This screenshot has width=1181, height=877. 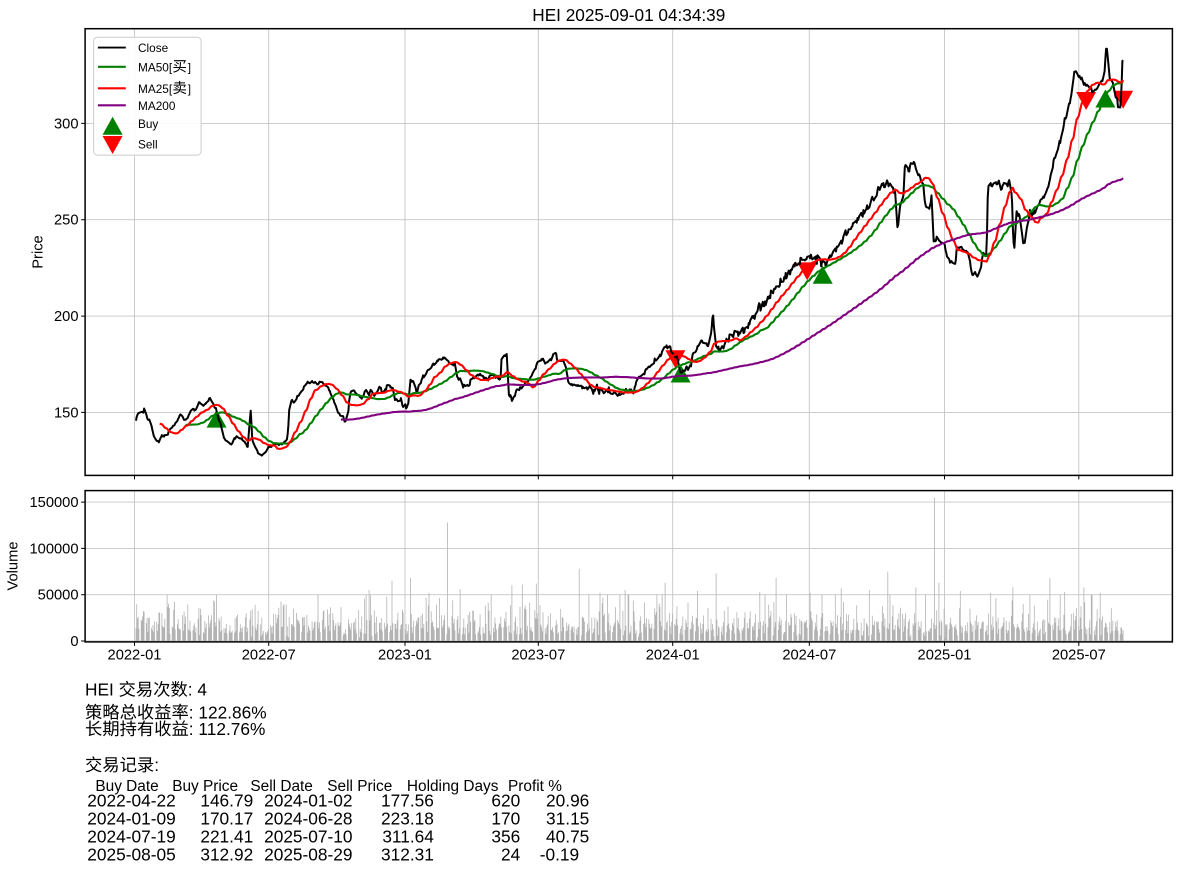 What do you see at coordinates (131, 837) in the screenshot?
I see `svg-text: 2024-07-19` at bounding box center [131, 837].